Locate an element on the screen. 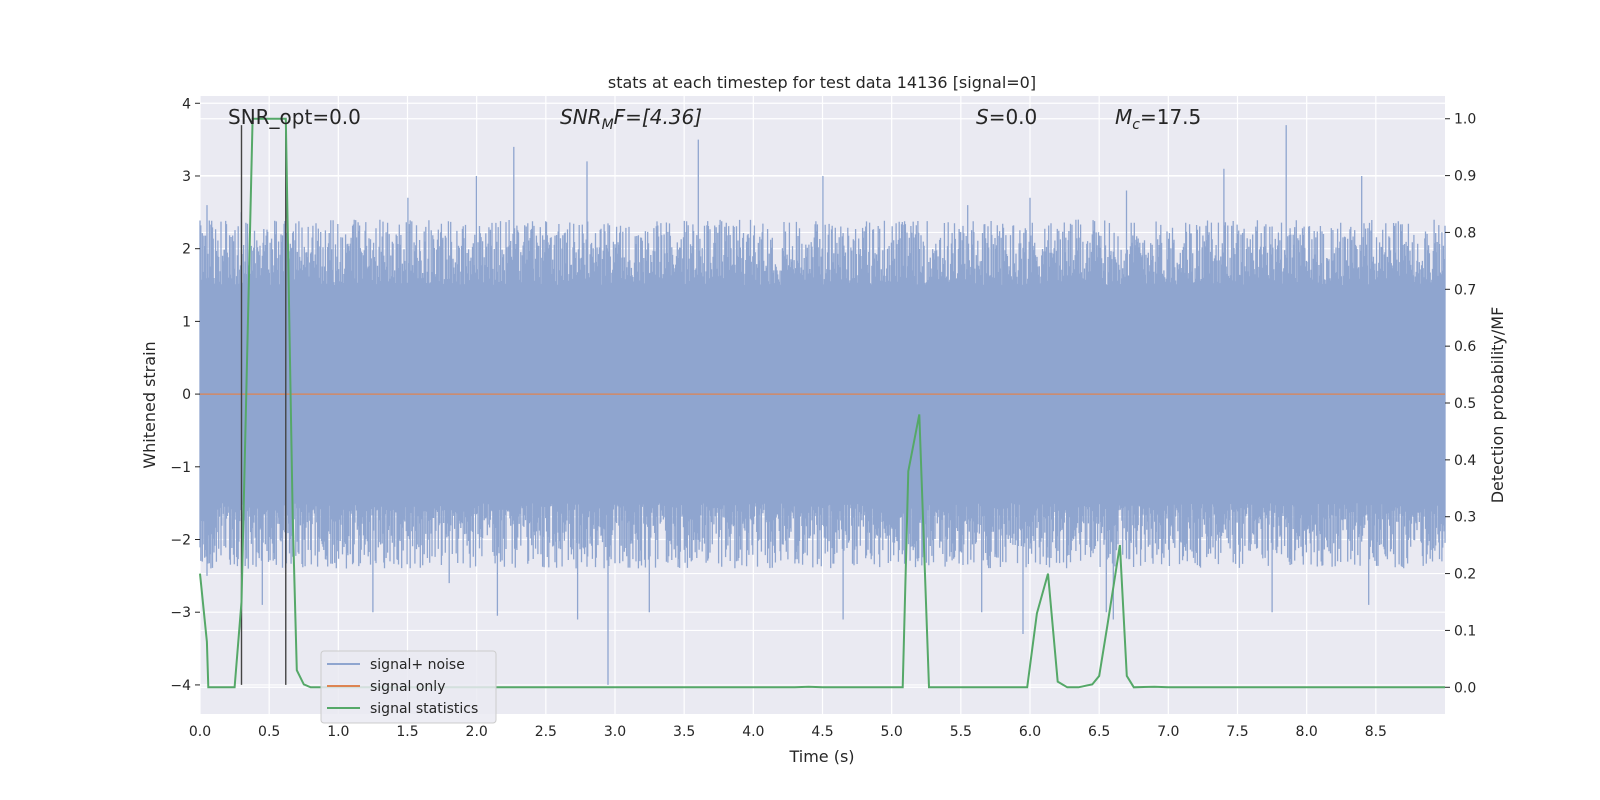  x-tick-label: 6.0 is located at coordinates (1030, 732).